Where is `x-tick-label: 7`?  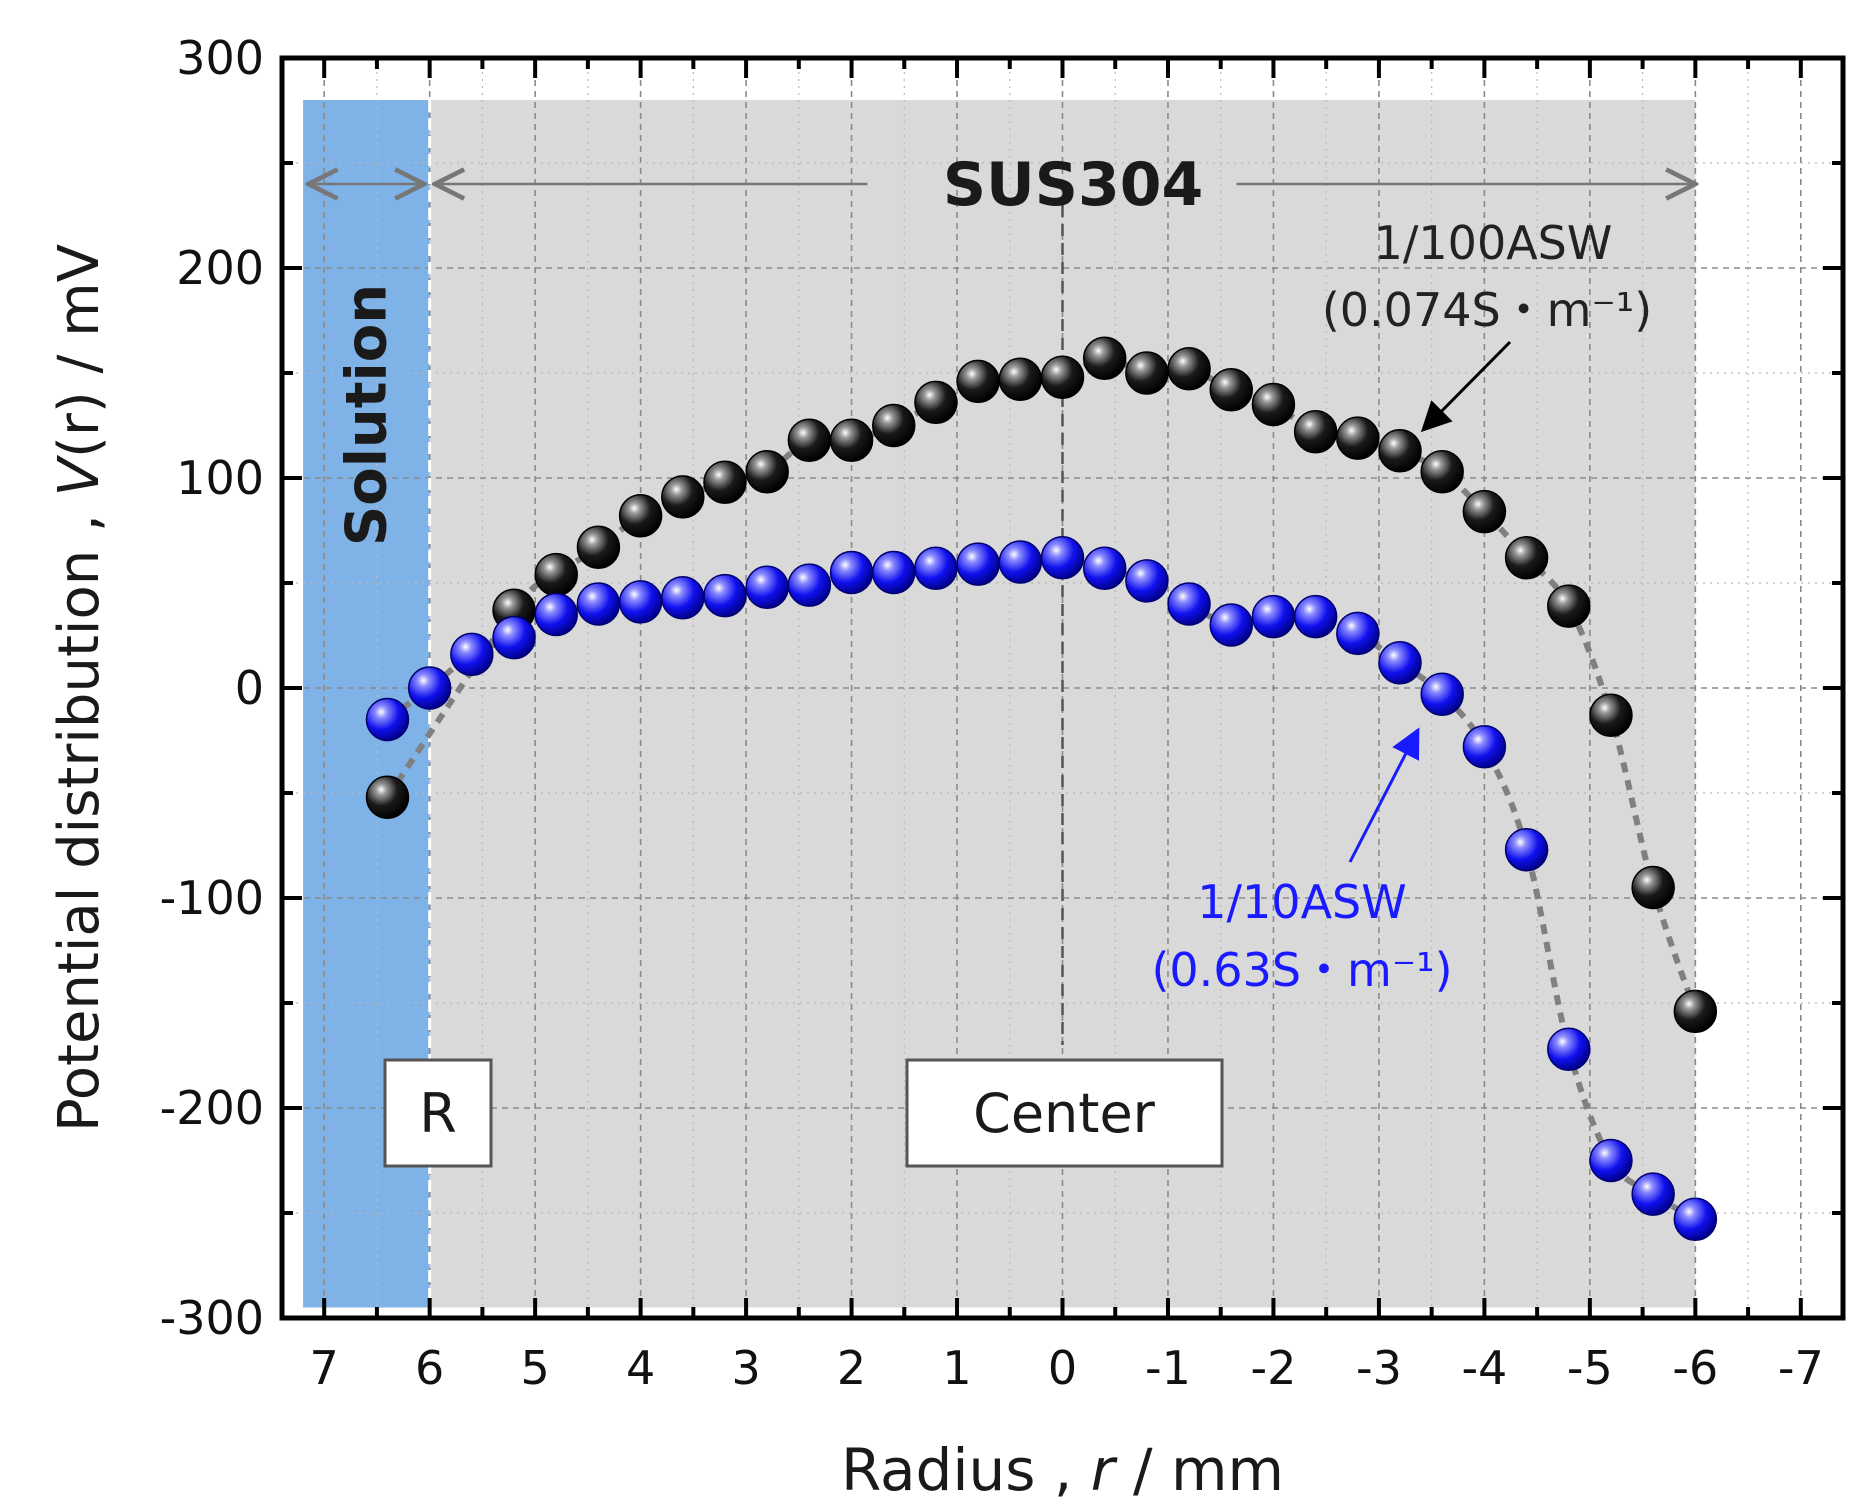
x-tick-label: 7 is located at coordinates (324, 1368).